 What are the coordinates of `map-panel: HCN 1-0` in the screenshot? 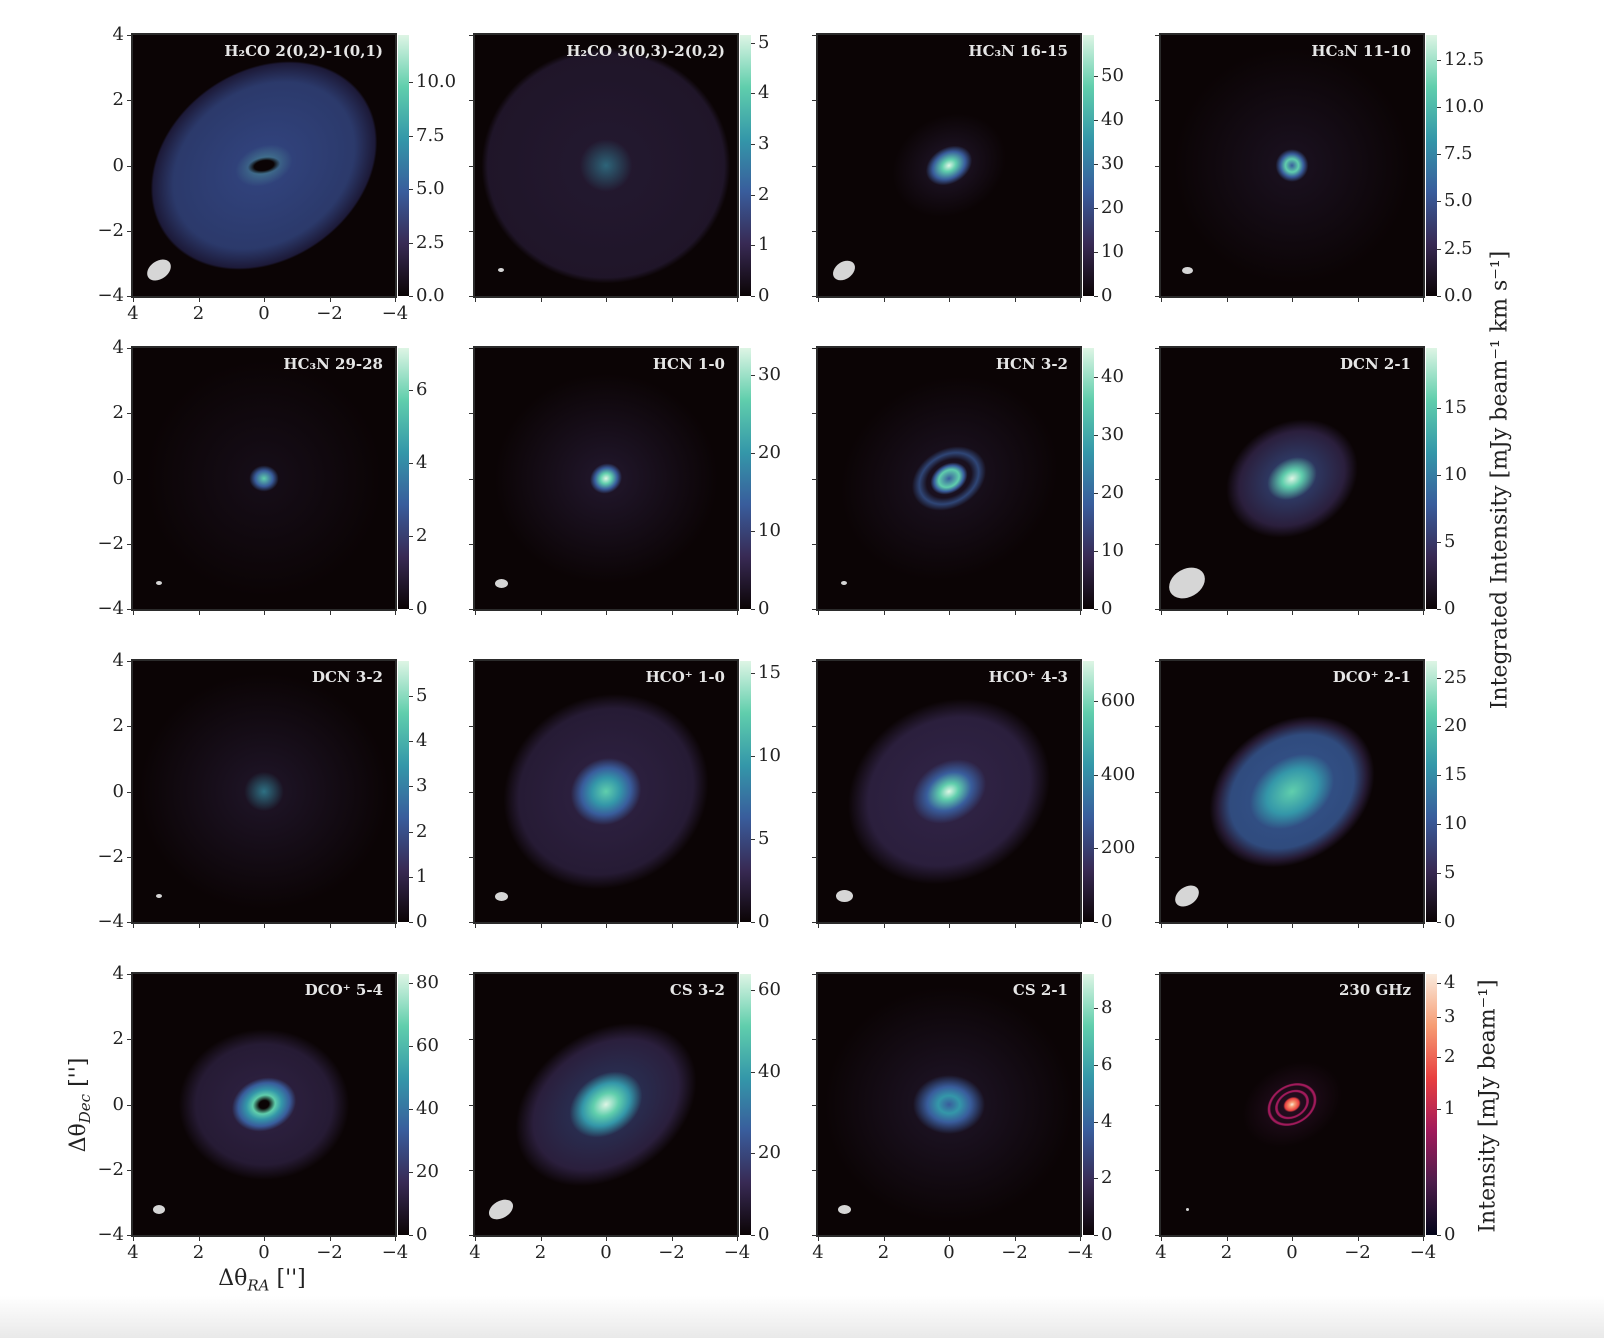 It's located at (606, 478).